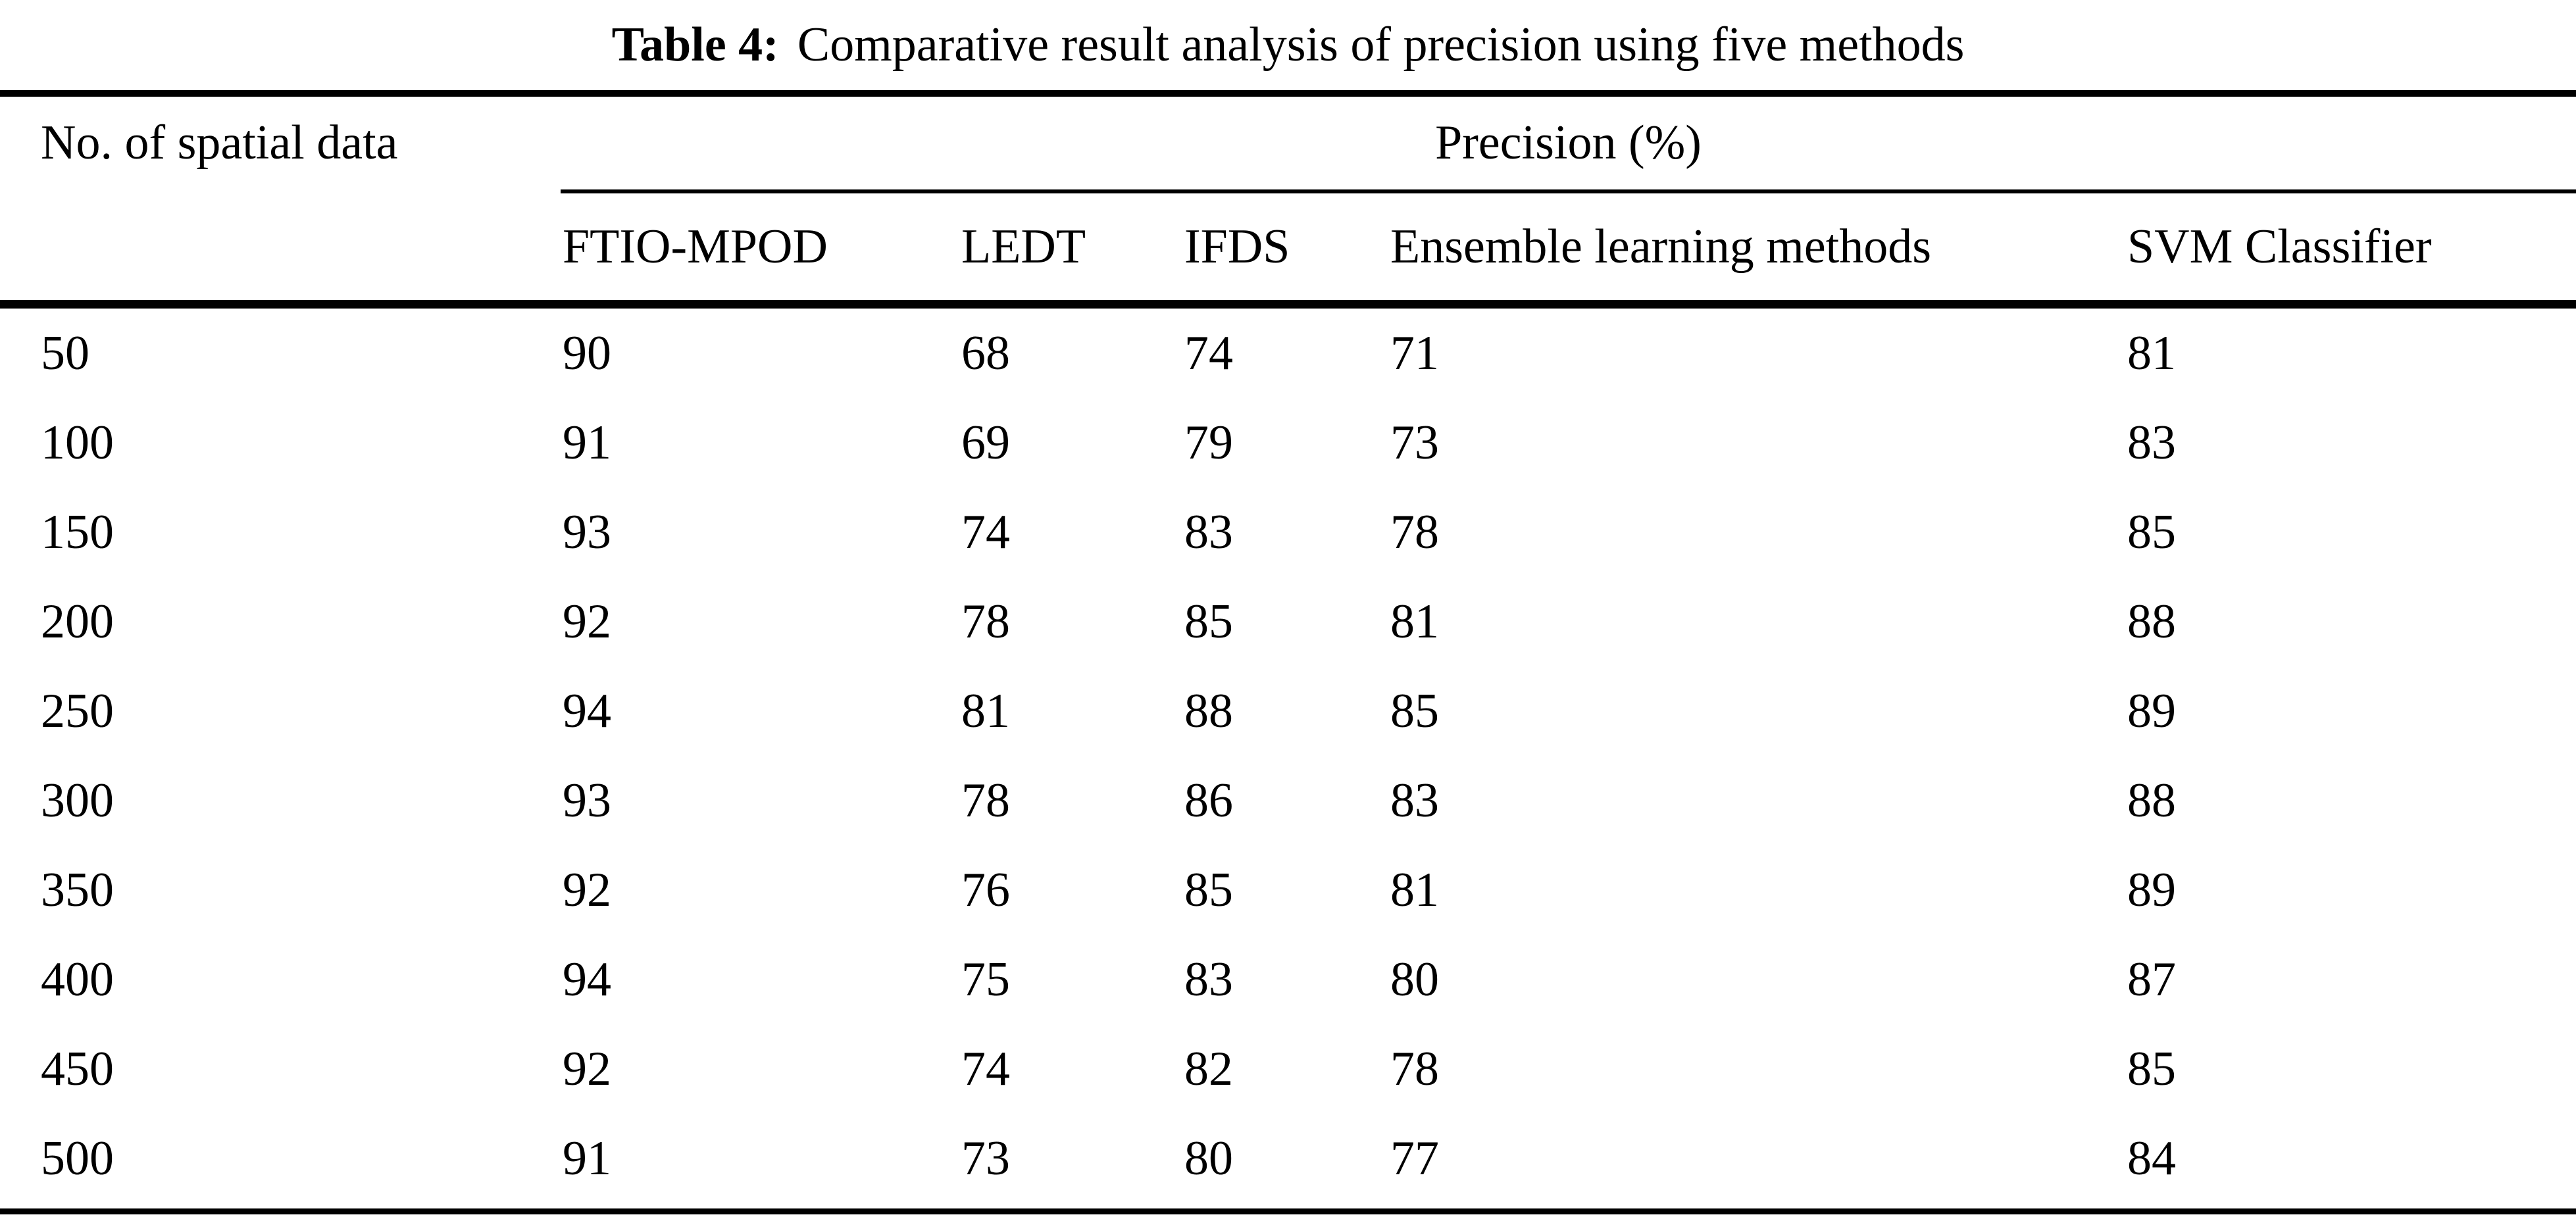  What do you see at coordinates (77, 890) in the screenshot?
I see `spatial-count-cell: 350` at bounding box center [77, 890].